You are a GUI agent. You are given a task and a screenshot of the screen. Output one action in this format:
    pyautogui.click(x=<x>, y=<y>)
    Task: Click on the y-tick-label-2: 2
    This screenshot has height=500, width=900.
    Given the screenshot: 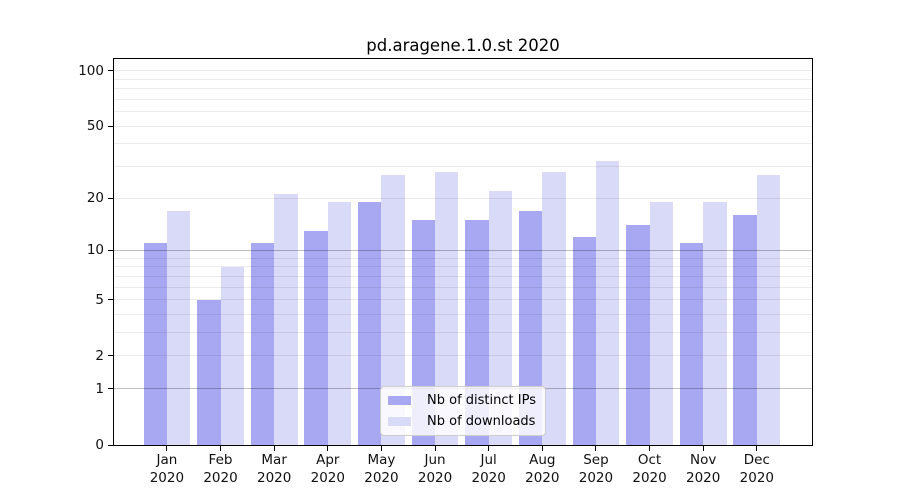 What is the action you would take?
    pyautogui.click(x=99, y=355)
    